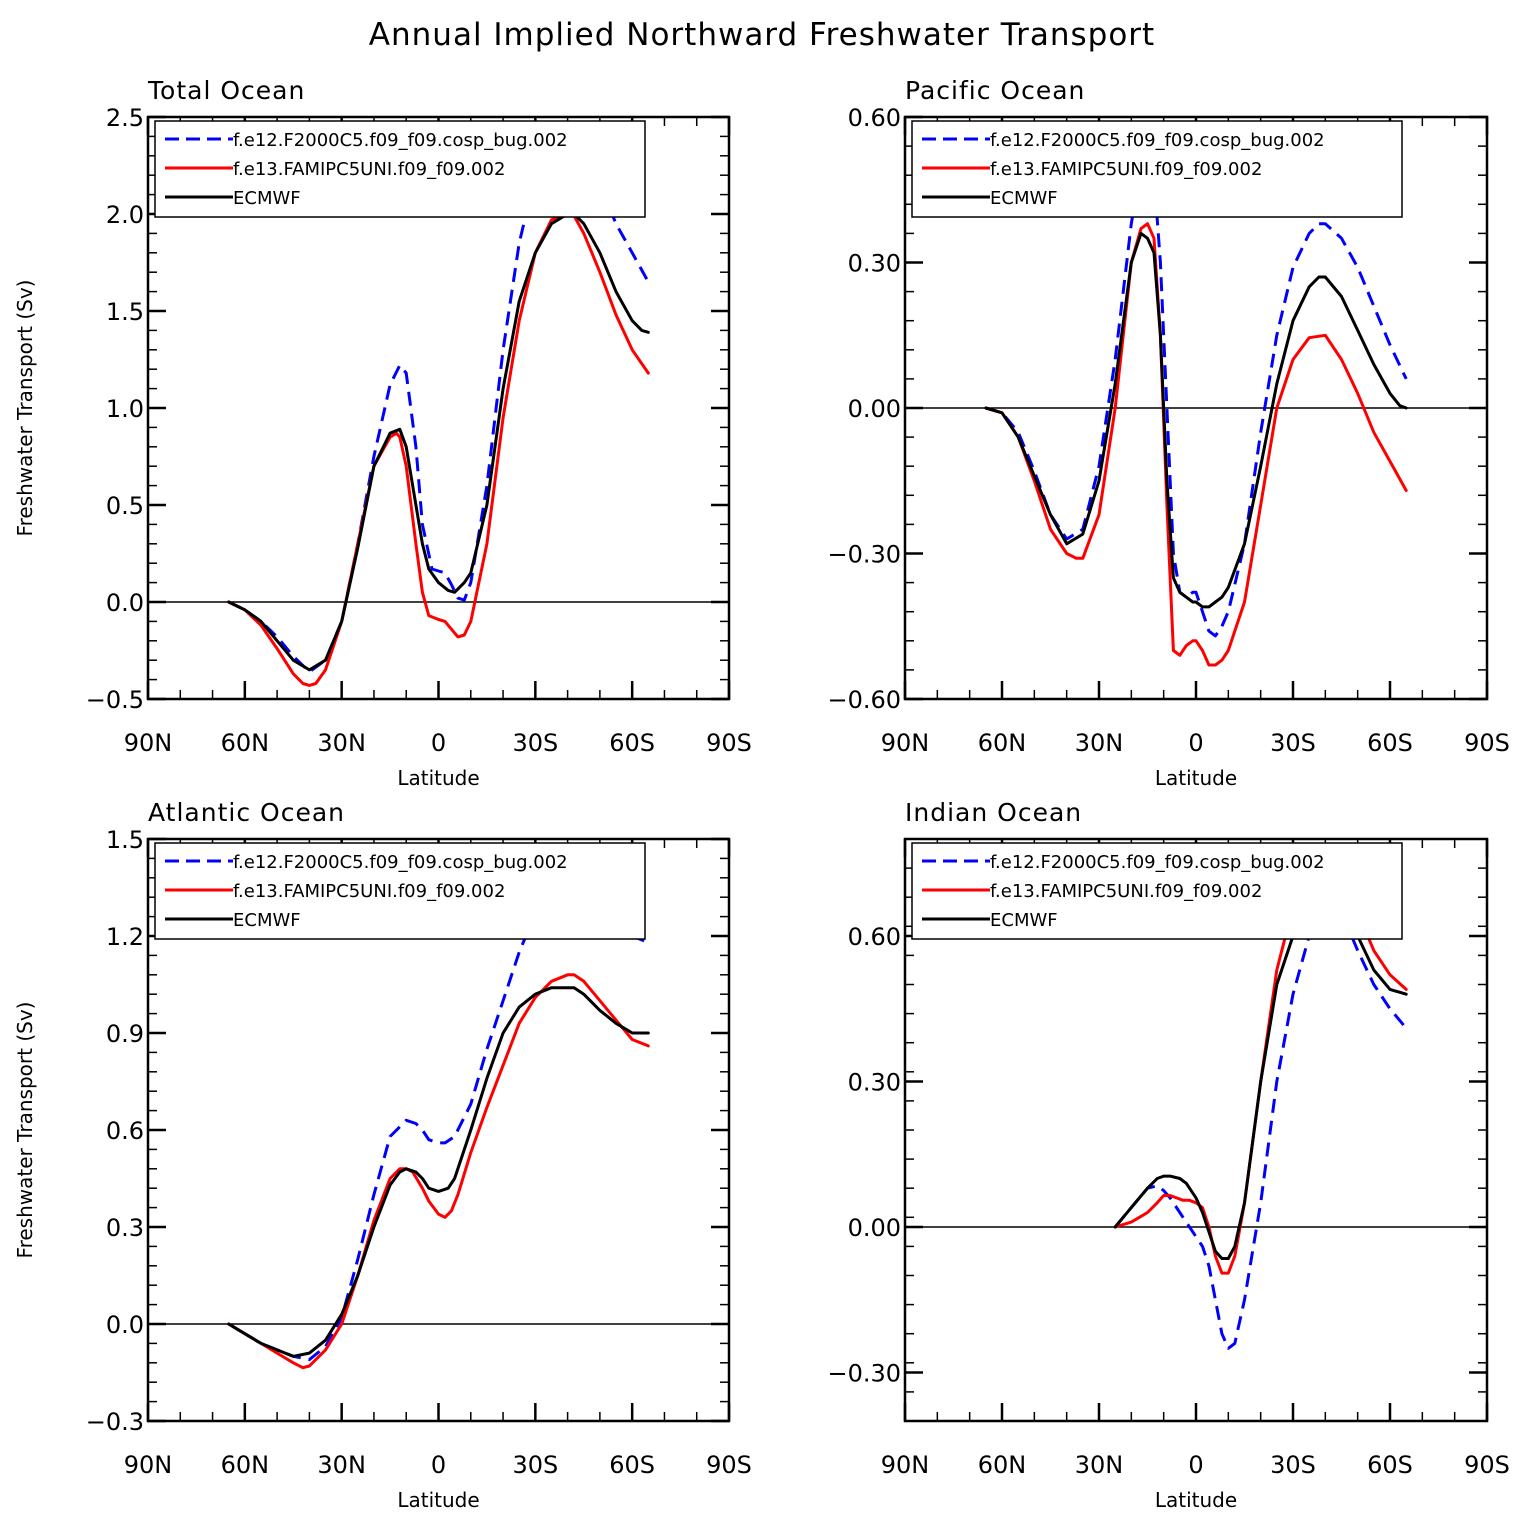 The height and width of the screenshot is (1527, 1524). Describe the element at coordinates (864, 700) in the screenshot. I see `y-tick-label: −0.60` at that location.